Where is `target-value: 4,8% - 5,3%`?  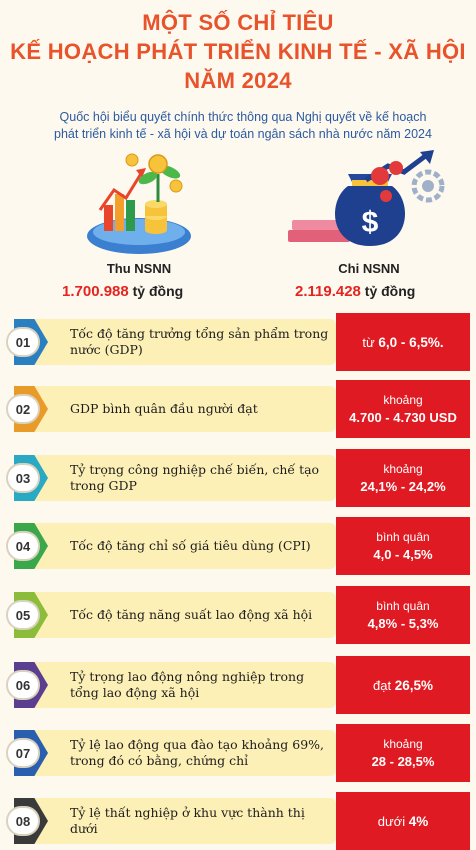
target-value: 4,8% - 5,3% is located at coordinates (403, 623).